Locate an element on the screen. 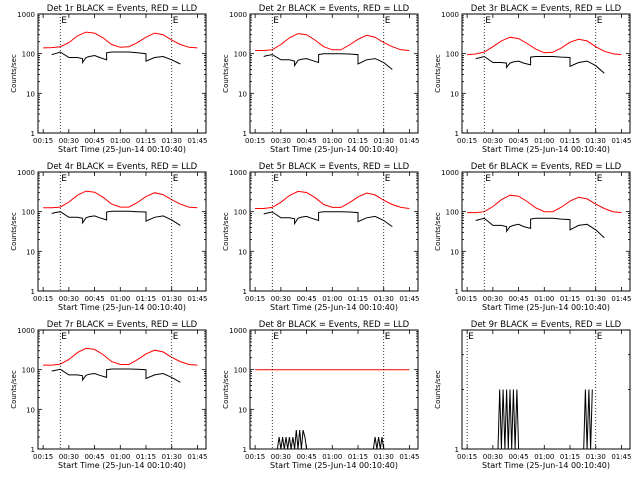 This screenshot has width=640, height=480. plot-title: Det 7r BLACK = Events, RED = LLD is located at coordinates (122, 325).